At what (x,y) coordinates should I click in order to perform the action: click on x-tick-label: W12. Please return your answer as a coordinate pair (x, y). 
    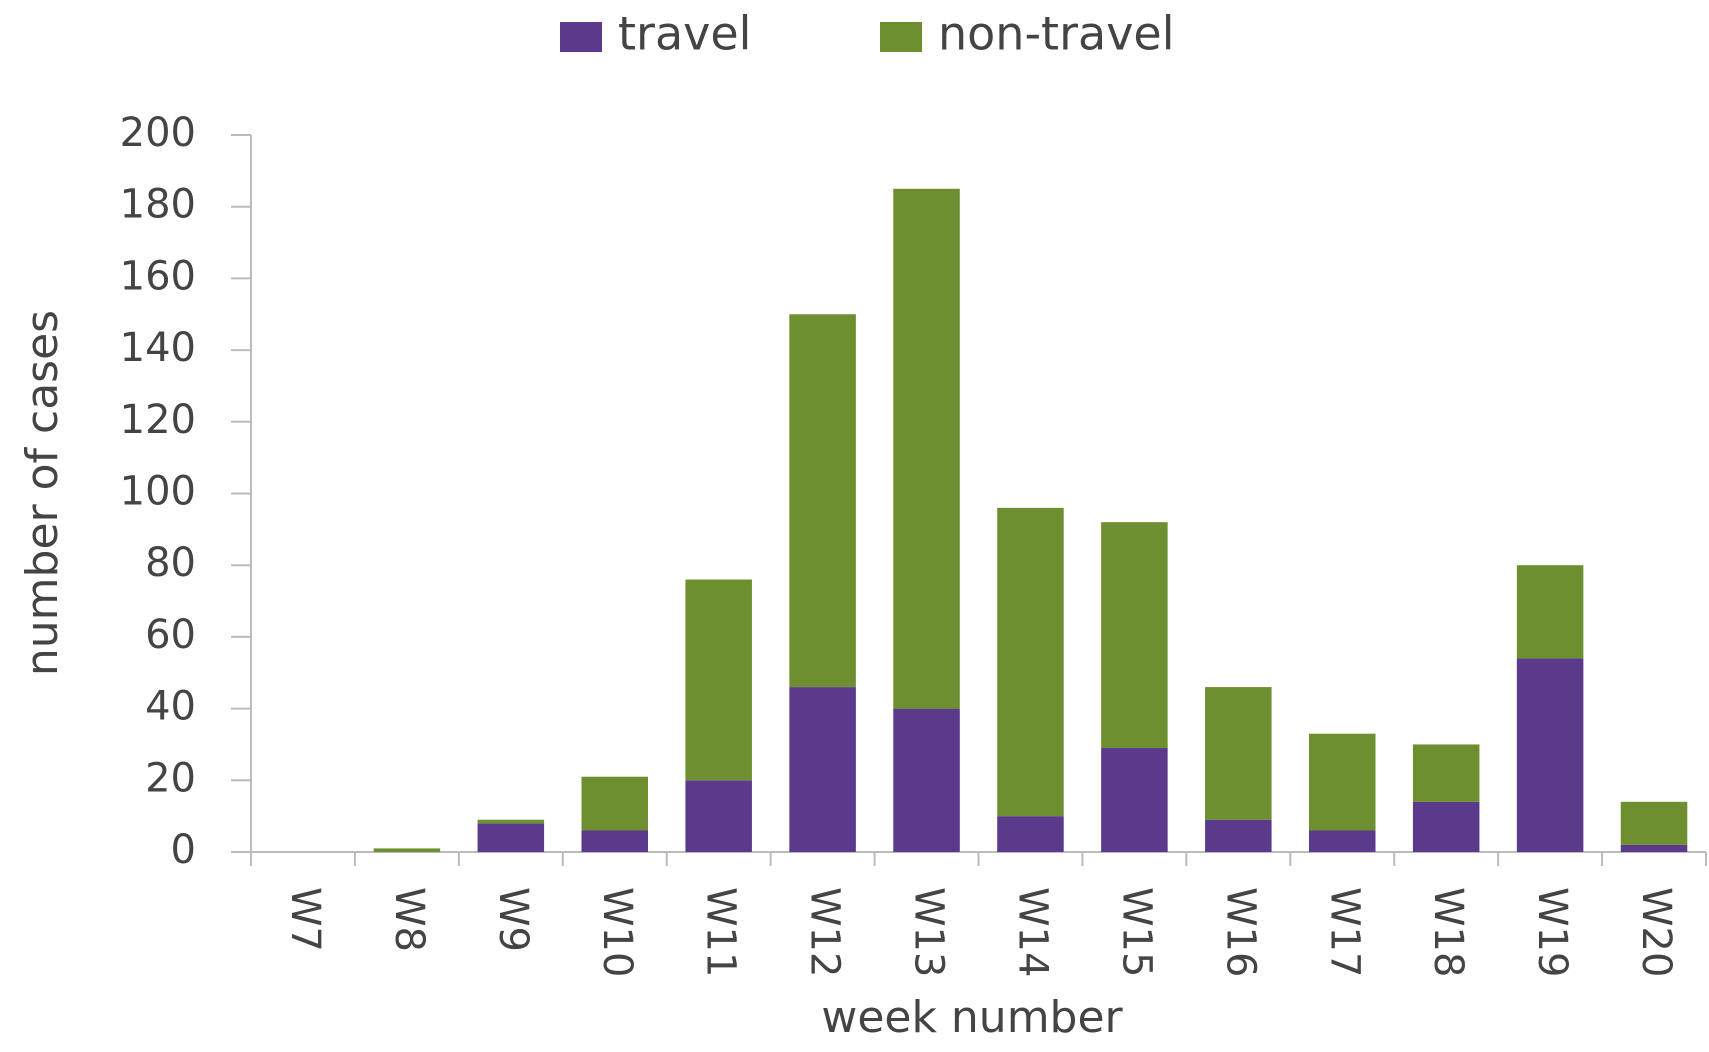
    Looking at the image, I should click on (825, 932).